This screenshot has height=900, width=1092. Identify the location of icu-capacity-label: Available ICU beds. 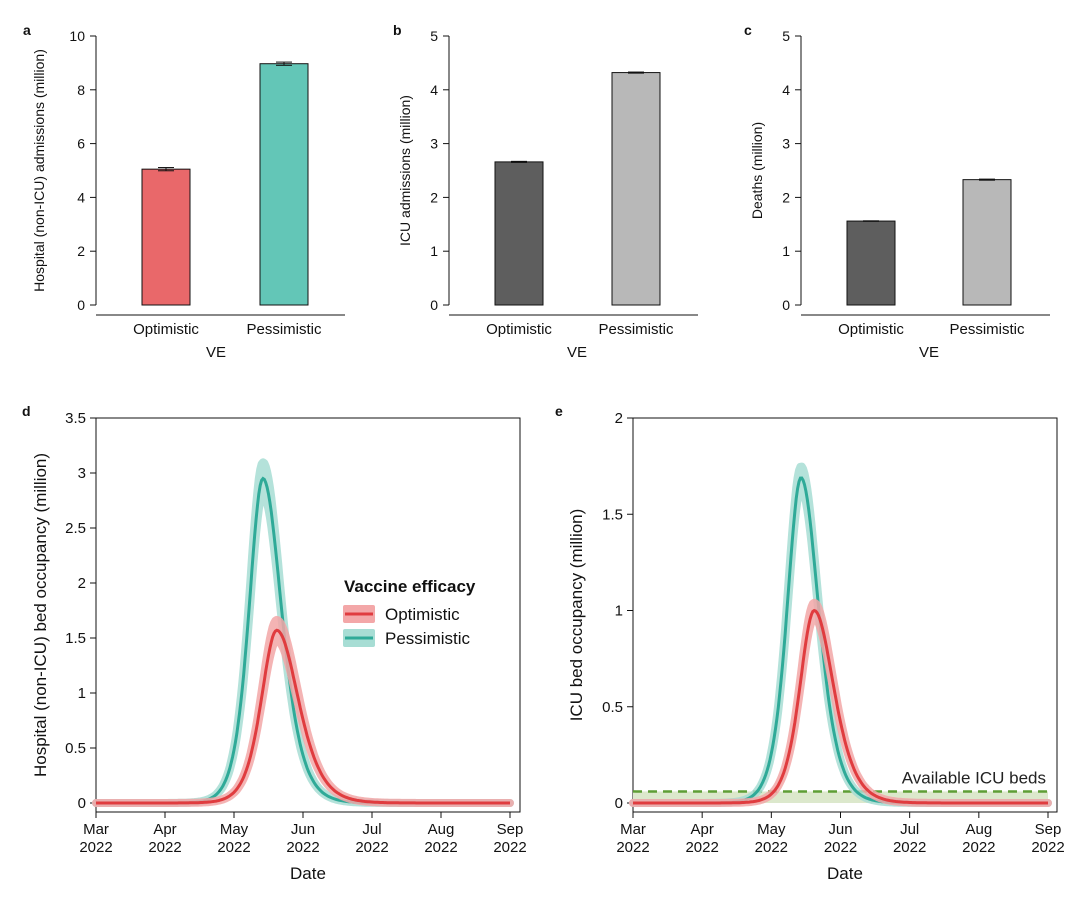
(974, 777).